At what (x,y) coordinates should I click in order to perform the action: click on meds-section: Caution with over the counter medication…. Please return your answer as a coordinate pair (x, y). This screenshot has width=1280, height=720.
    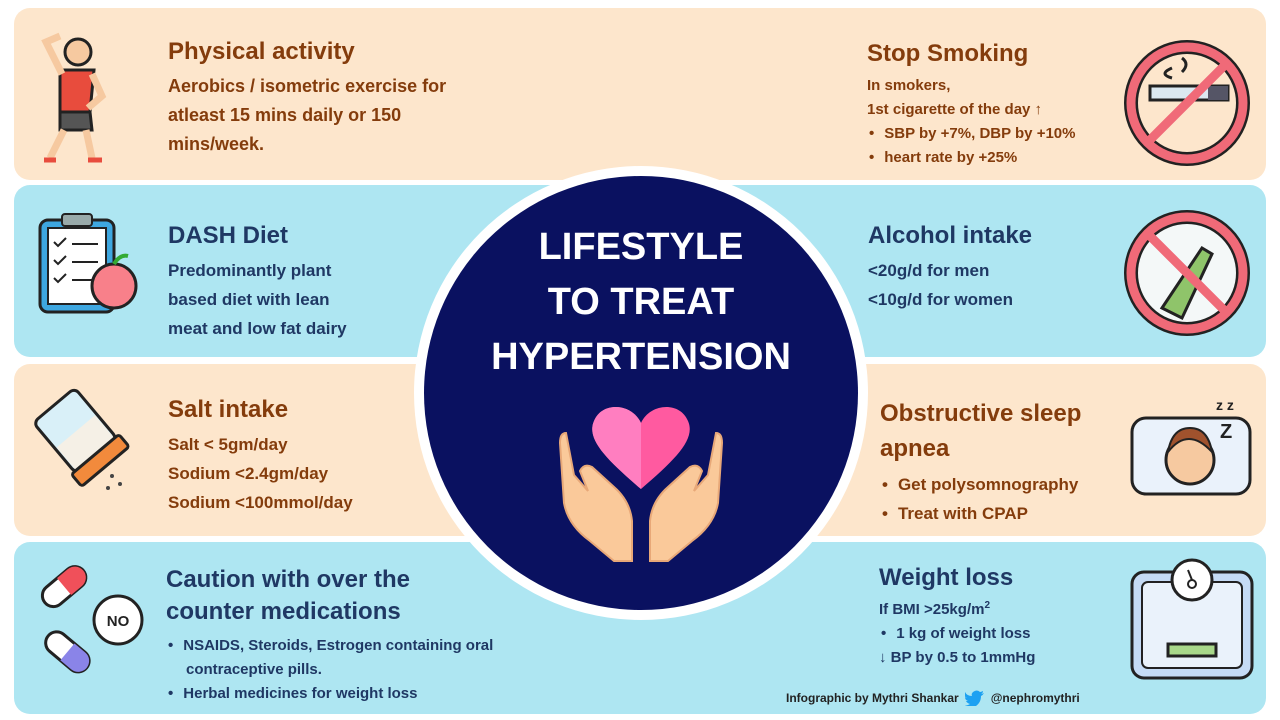
    Looking at the image, I should click on (329, 635).